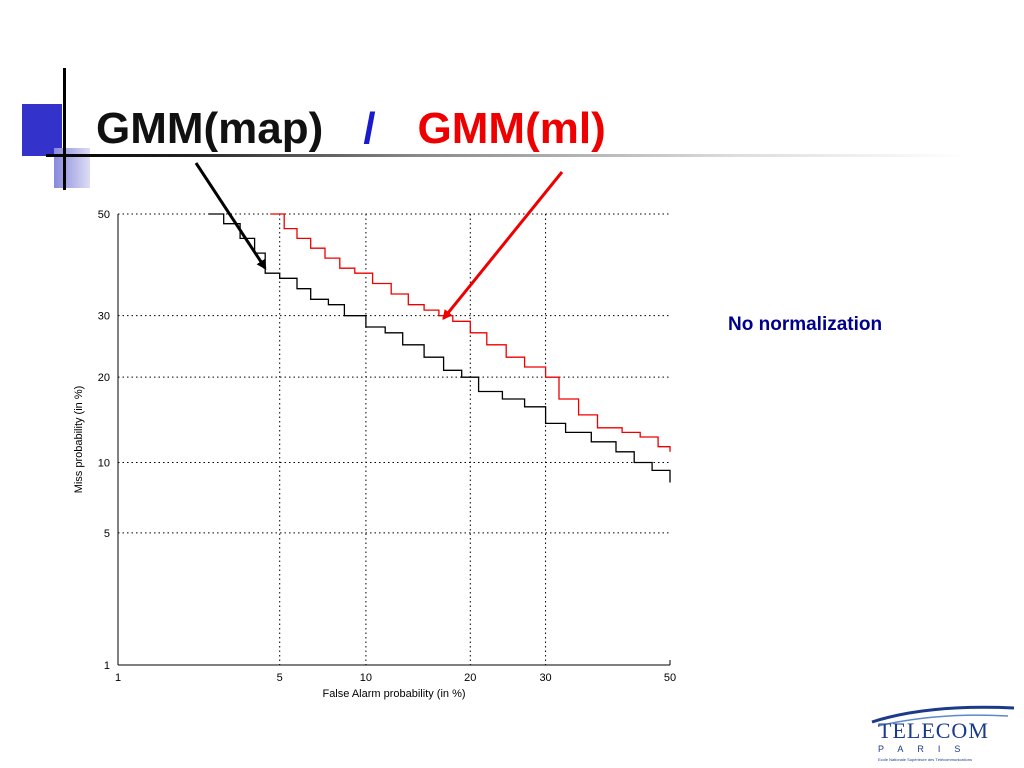 This screenshot has height=768, width=1024. What do you see at coordinates (107, 534) in the screenshot?
I see `y-tick-label: 5` at bounding box center [107, 534].